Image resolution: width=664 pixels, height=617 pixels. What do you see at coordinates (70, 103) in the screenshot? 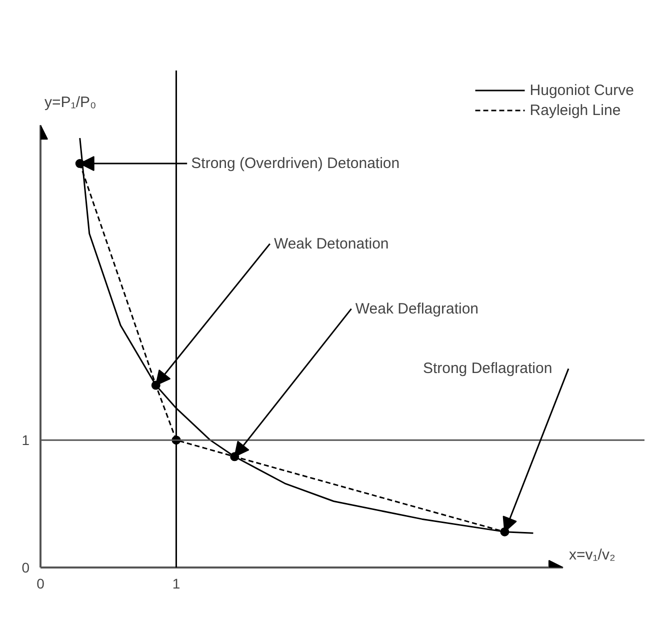
I see `y-axis-title: y=P₁/P₀` at bounding box center [70, 103].